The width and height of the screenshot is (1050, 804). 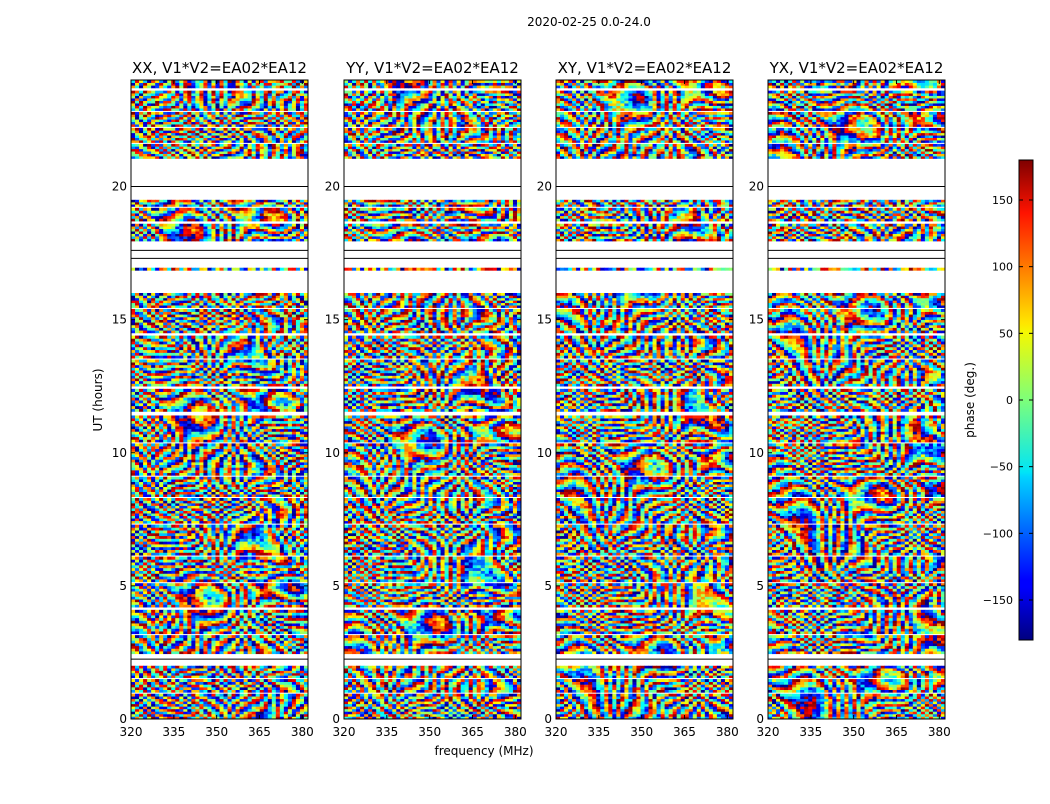 I want to click on colorbar-tick-label: 150, so click(x=1002, y=200).